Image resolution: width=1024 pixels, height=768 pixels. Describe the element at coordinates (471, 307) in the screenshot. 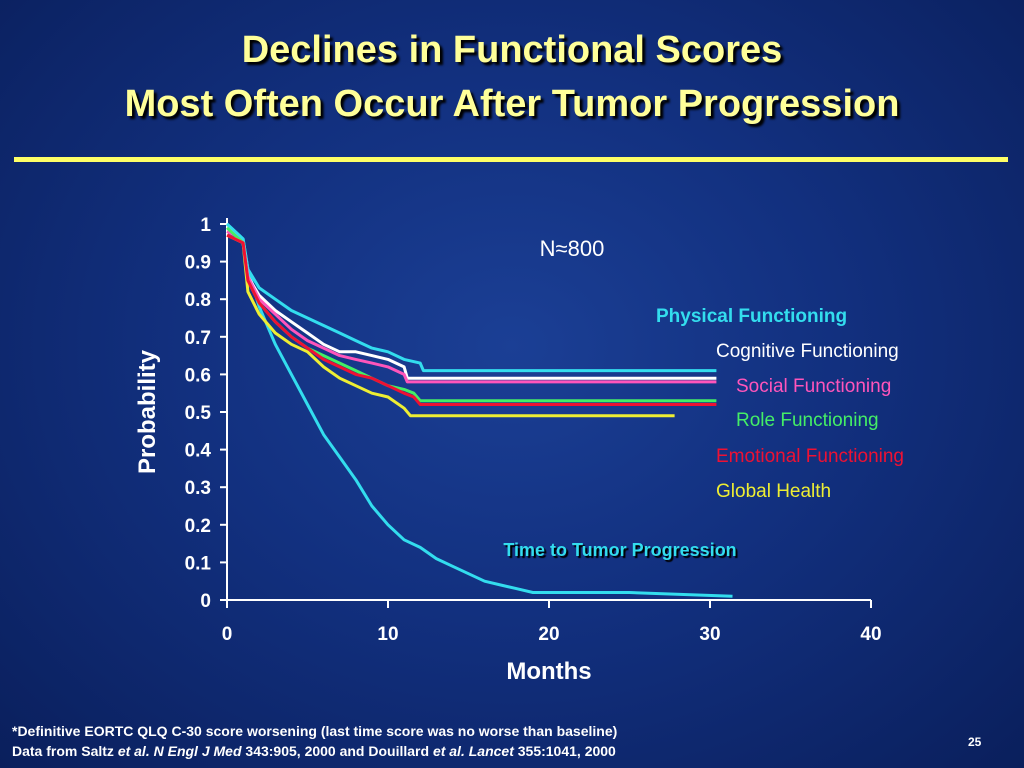

I see `series-line-social-functioning` at that location.